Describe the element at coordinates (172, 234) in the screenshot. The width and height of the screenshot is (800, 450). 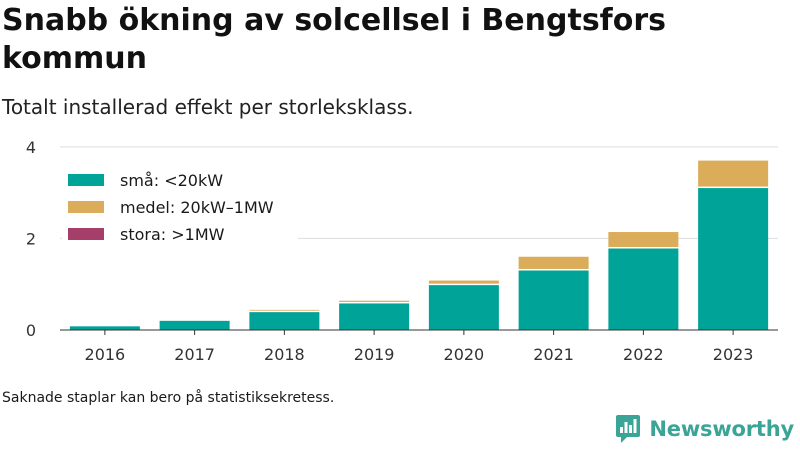
I see `legend-label: stora: >1MW` at that location.